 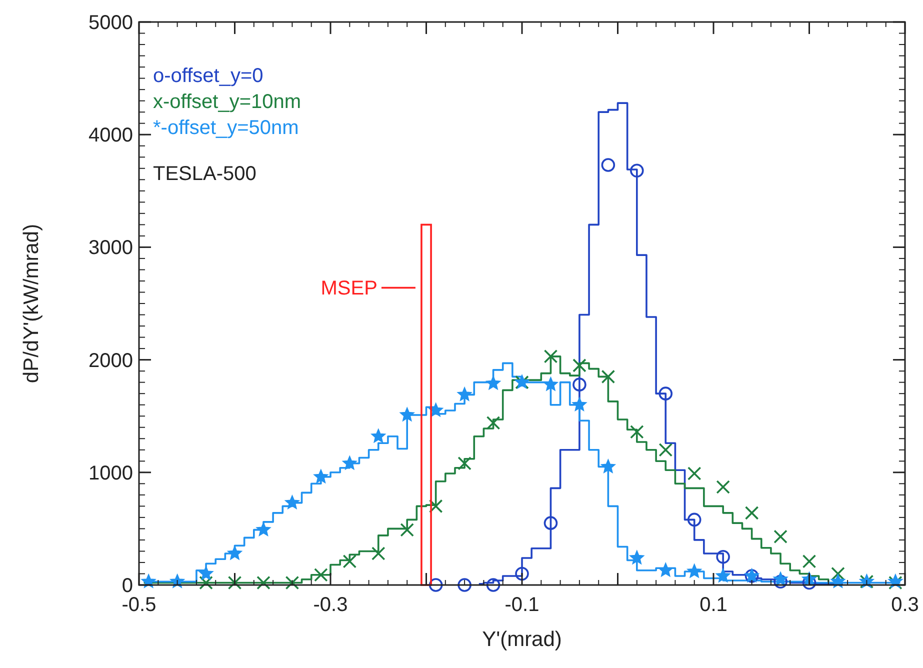 What do you see at coordinates (139, 605) in the screenshot?
I see `x-tick-label: -0.5` at bounding box center [139, 605].